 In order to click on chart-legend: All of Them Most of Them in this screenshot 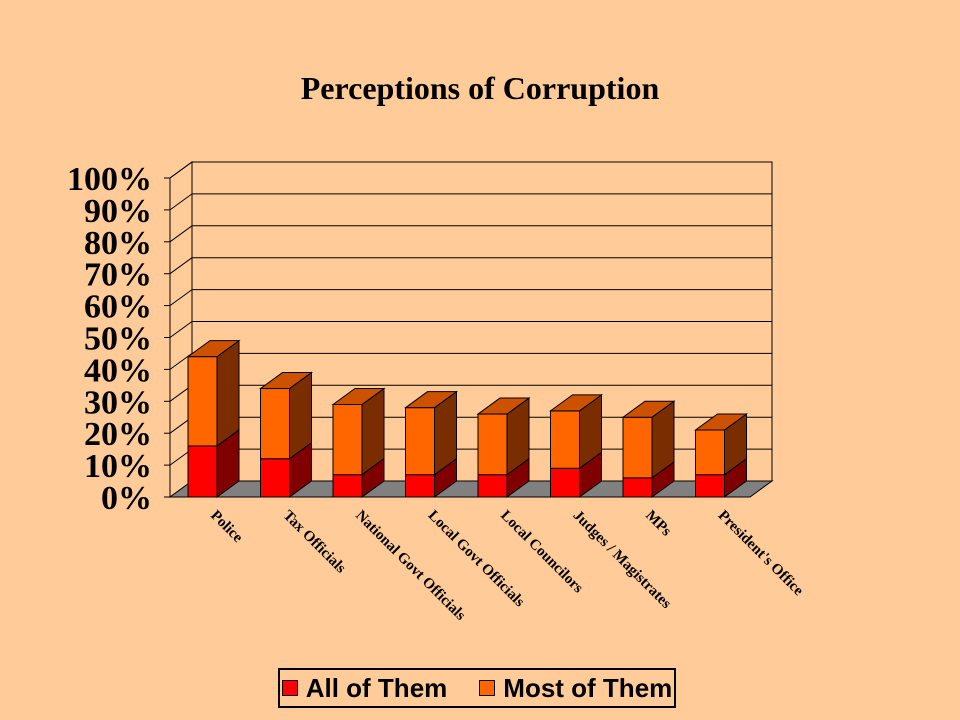, I will do `click(477, 688)`.